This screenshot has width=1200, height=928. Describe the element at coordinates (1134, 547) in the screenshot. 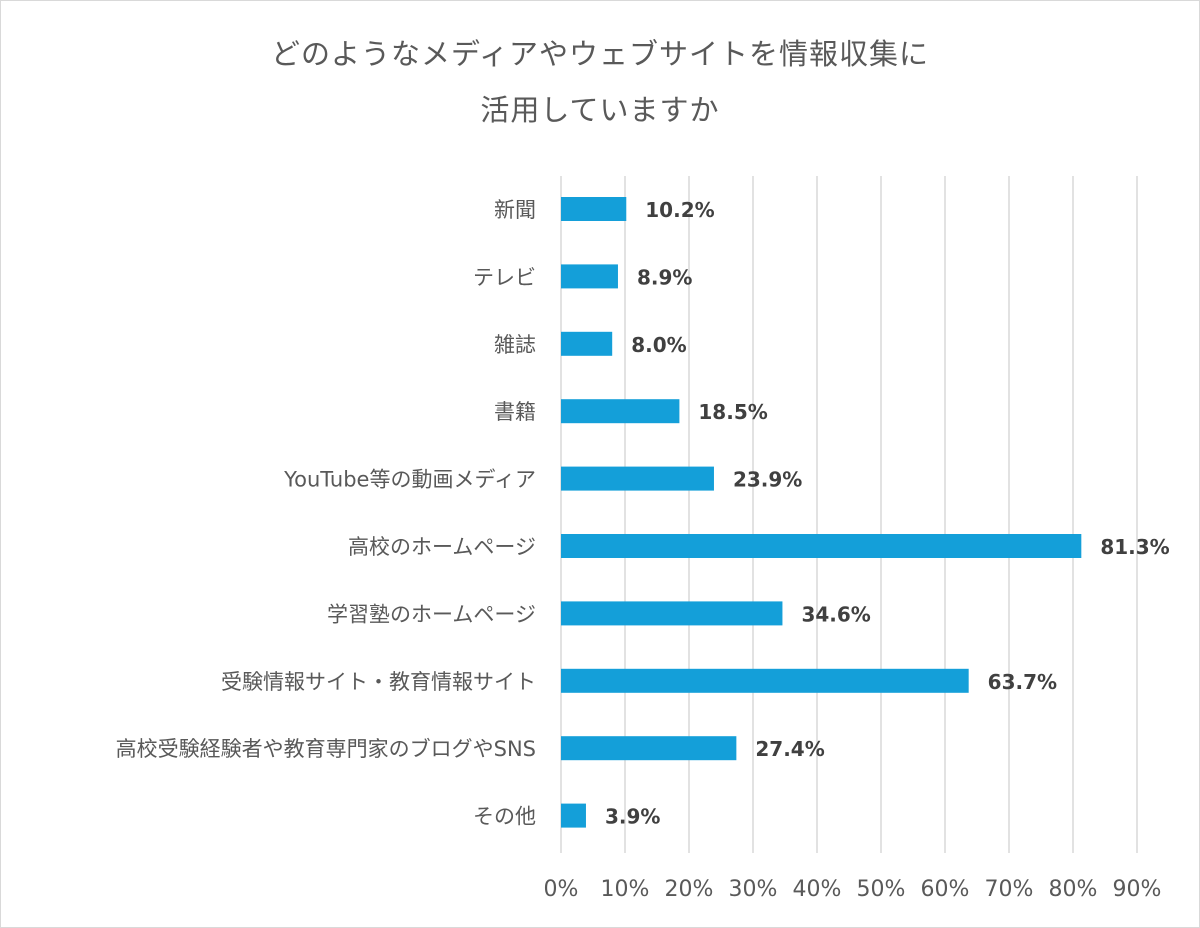

I see `data-label: 81.3%` at that location.